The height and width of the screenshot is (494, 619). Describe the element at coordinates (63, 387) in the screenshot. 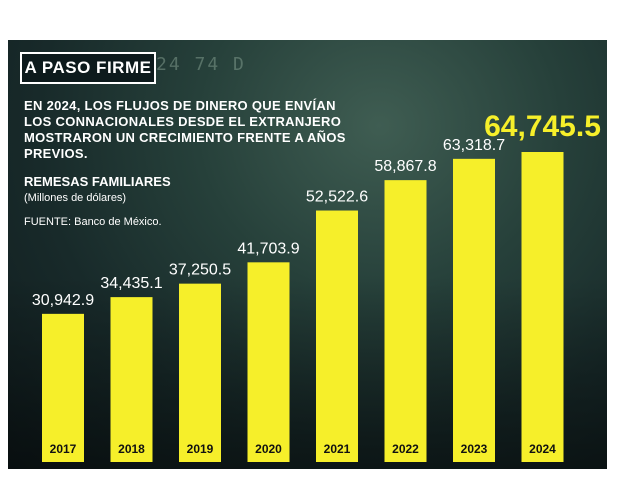

I see `bar-2017` at that location.